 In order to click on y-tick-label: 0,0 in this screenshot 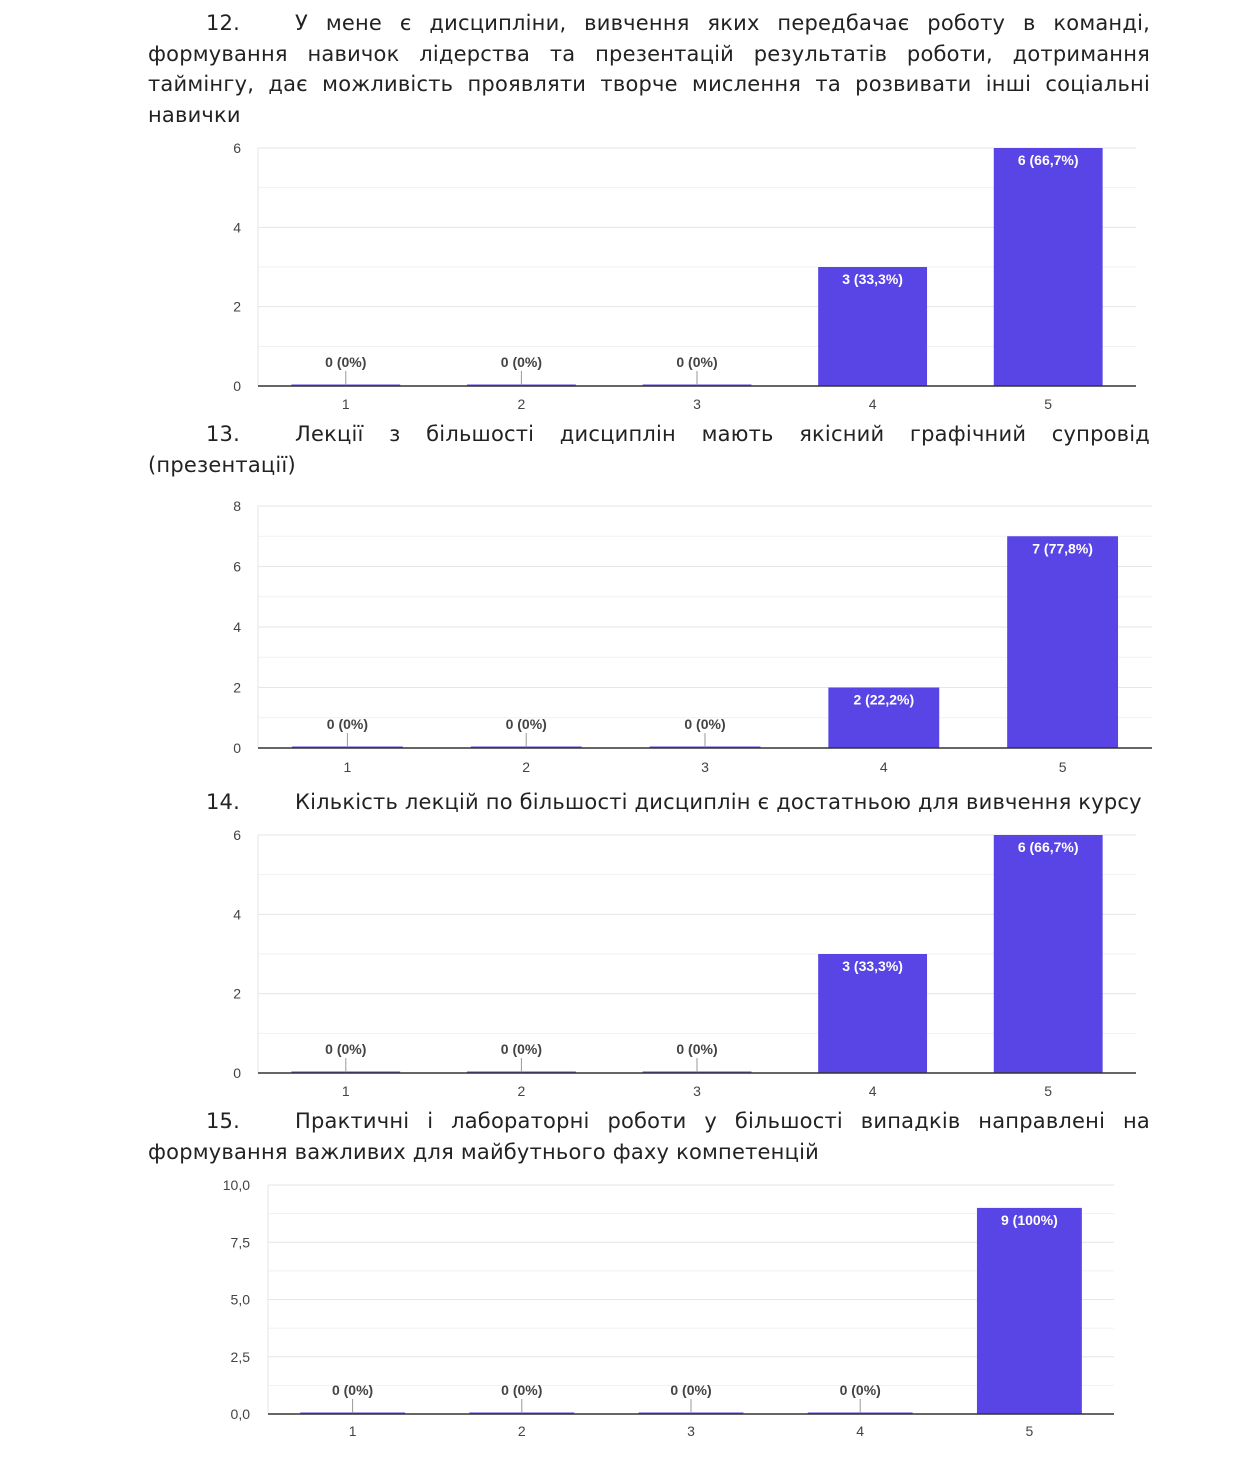, I will do `click(241, 1414)`.